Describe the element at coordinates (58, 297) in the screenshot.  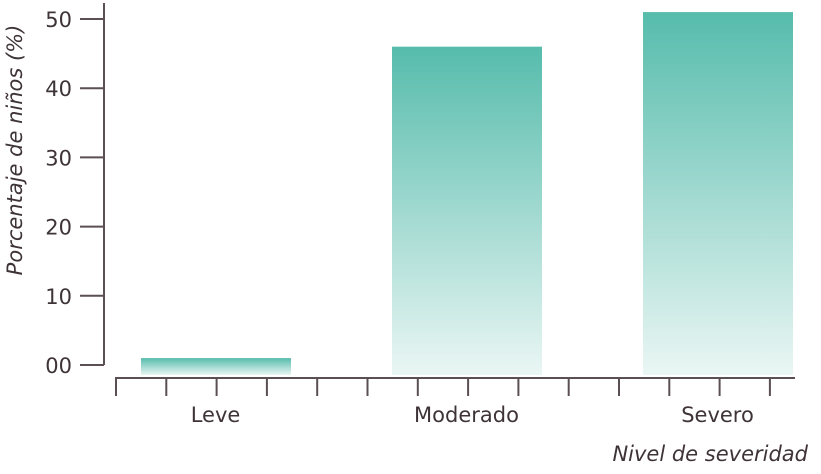
I see `y-tick-label: 10` at that location.